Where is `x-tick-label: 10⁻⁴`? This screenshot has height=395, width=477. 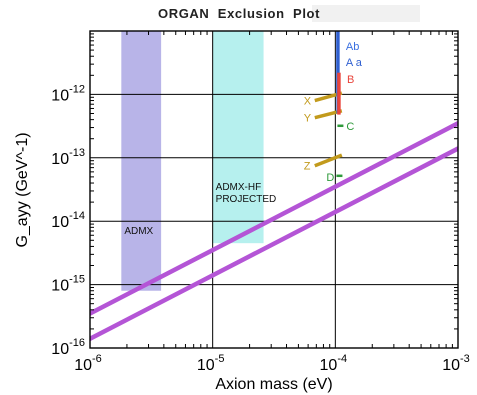 x-tick-label: 10⁻⁴ is located at coordinates (334, 363).